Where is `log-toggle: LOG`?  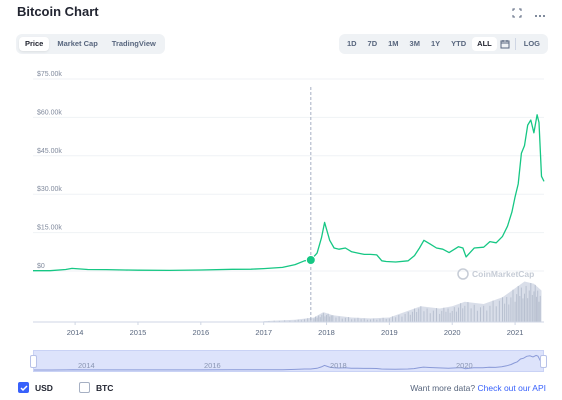
log-toggle: LOG is located at coordinates (531, 43).